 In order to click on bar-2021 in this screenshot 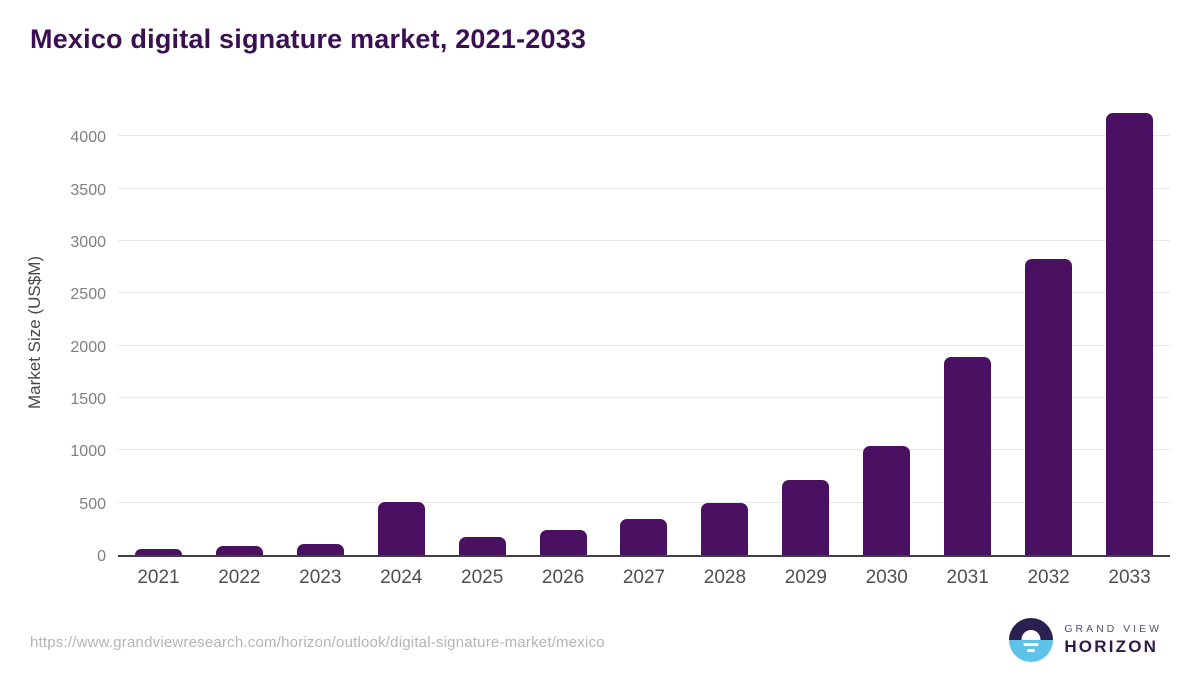, I will do `click(158, 551)`.